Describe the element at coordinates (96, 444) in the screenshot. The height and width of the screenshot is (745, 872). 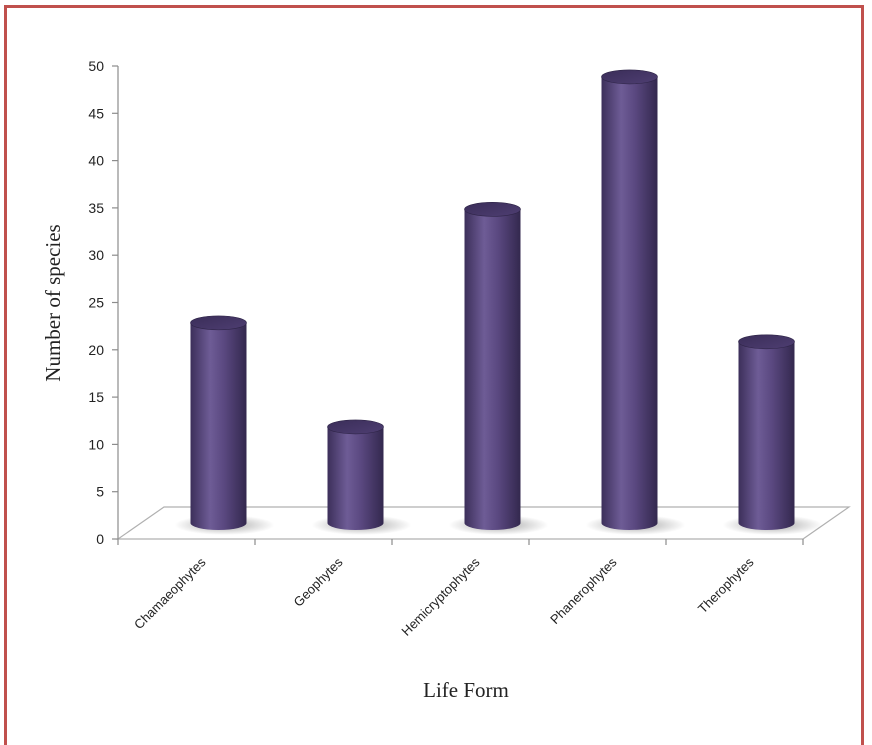
I see `y-tick-label: 10` at that location.